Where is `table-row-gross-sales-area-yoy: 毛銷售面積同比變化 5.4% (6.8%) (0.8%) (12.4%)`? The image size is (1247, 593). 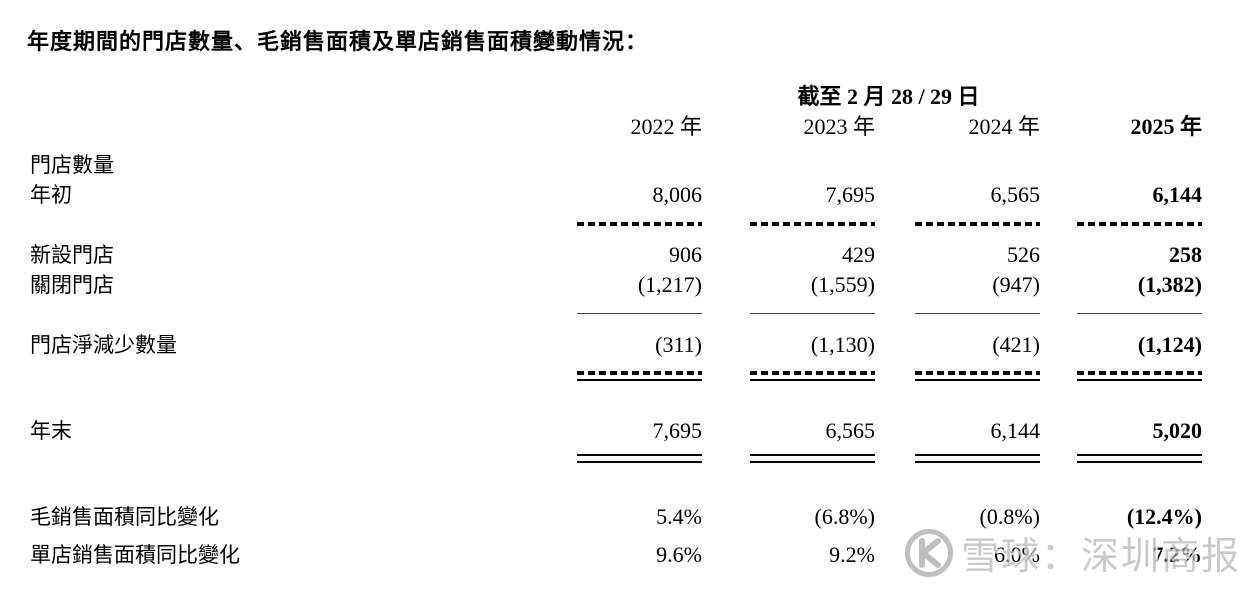
table-row-gross-sales-area-yoy: 毛銷售面積同比變化 5.4% (6.8%) (0.8%) (12.4%) is located at coordinates (616, 517).